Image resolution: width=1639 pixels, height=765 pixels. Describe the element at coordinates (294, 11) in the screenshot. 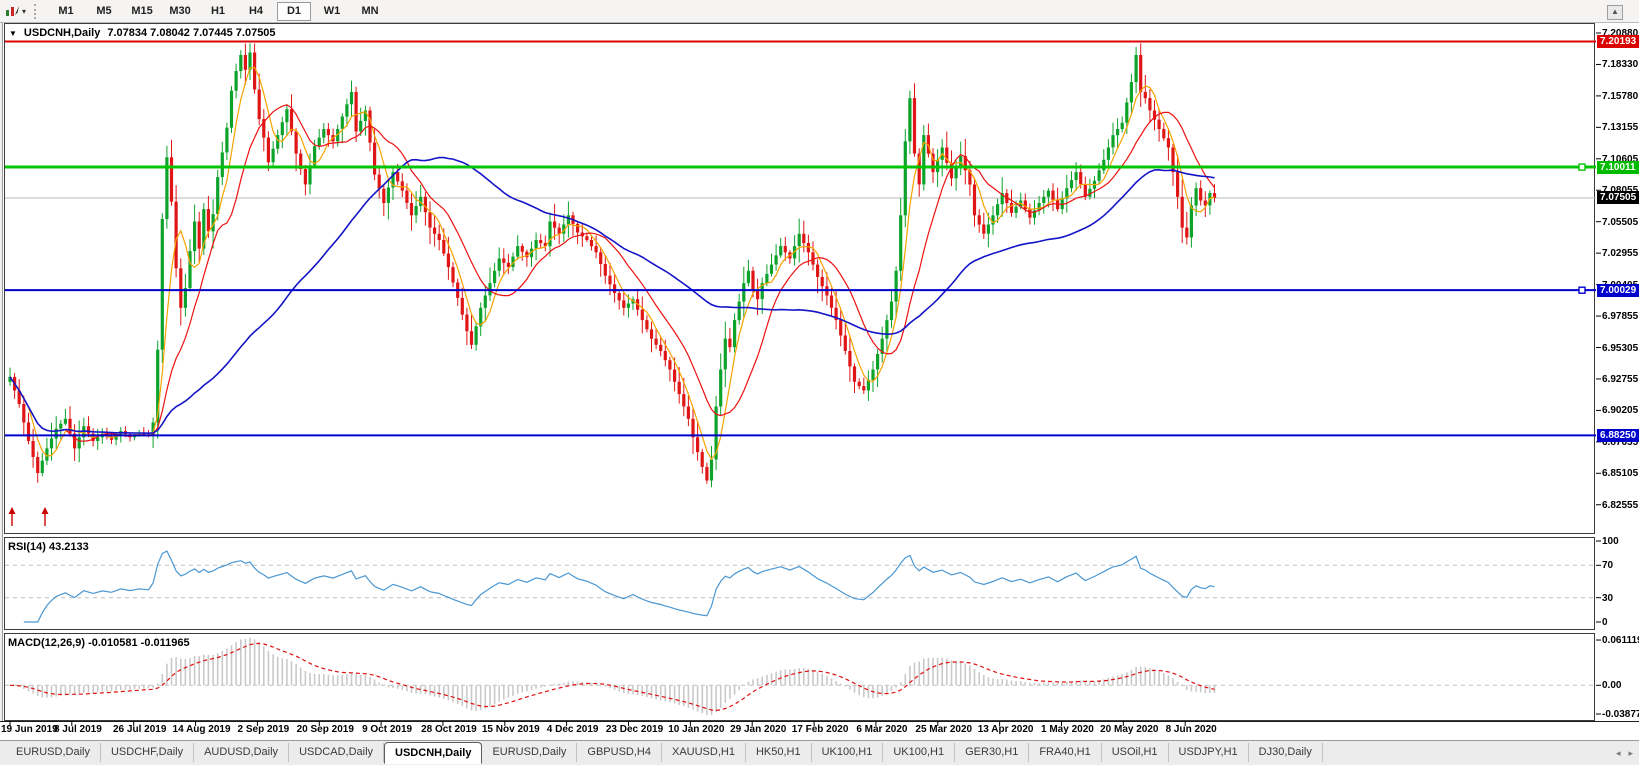

I see `timeframe-button-d1: D1` at that location.